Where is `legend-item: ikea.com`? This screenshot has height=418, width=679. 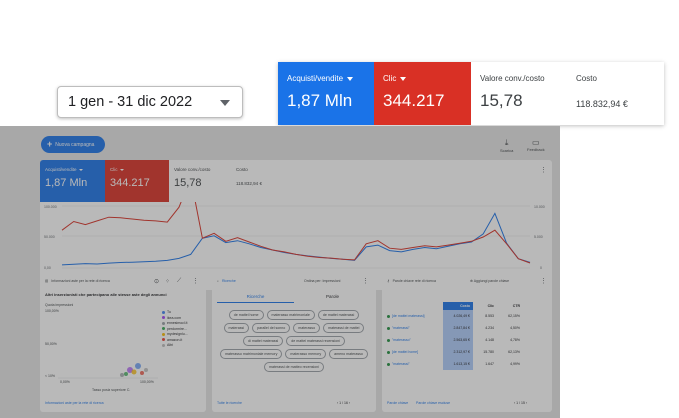
legend-item: ikea.com is located at coordinates (175, 319).